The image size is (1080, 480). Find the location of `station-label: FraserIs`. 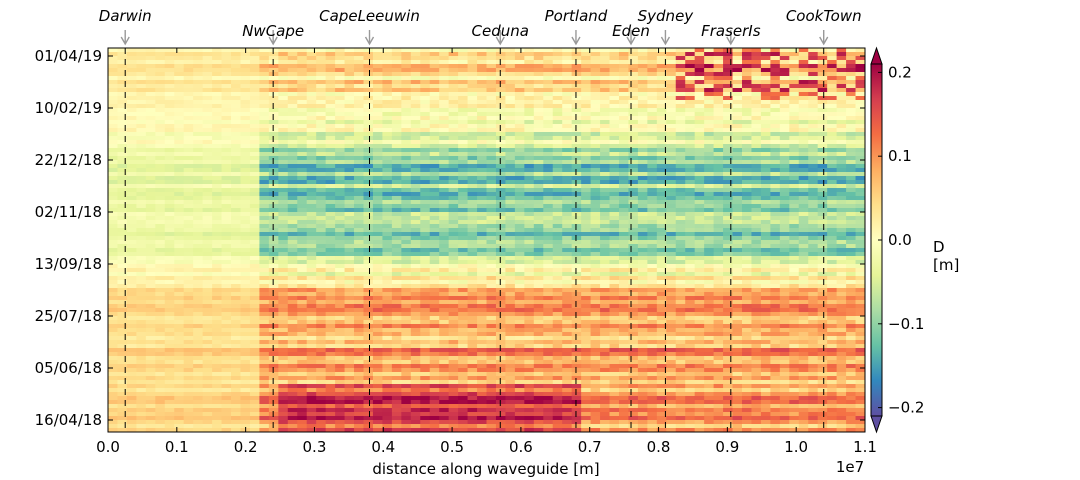

station-label: FraserIs is located at coordinates (731, 31).